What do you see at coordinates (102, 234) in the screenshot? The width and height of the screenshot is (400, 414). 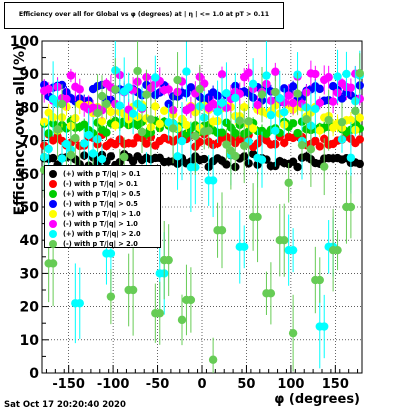 I see `legend-label: (+) with p T/|q| > 2.0` at bounding box center [102, 234].